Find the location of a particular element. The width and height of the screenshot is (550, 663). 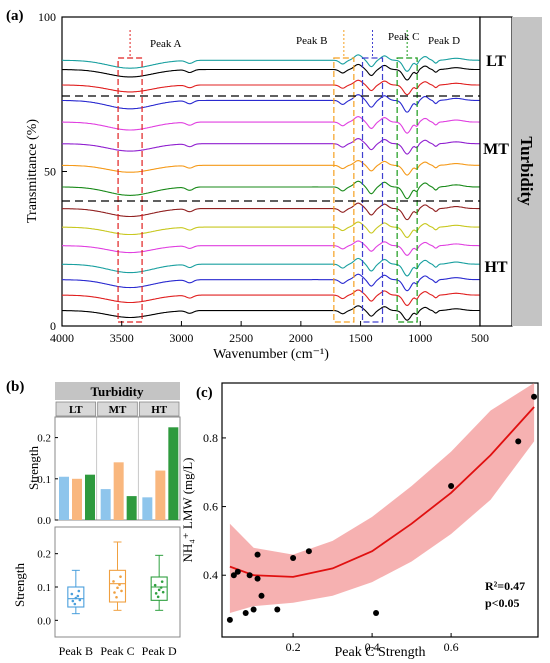

panel-a-x-ticks: 4000 3500 3000 2500 2000 1500 1000 500 is located at coordinates (269, 333).